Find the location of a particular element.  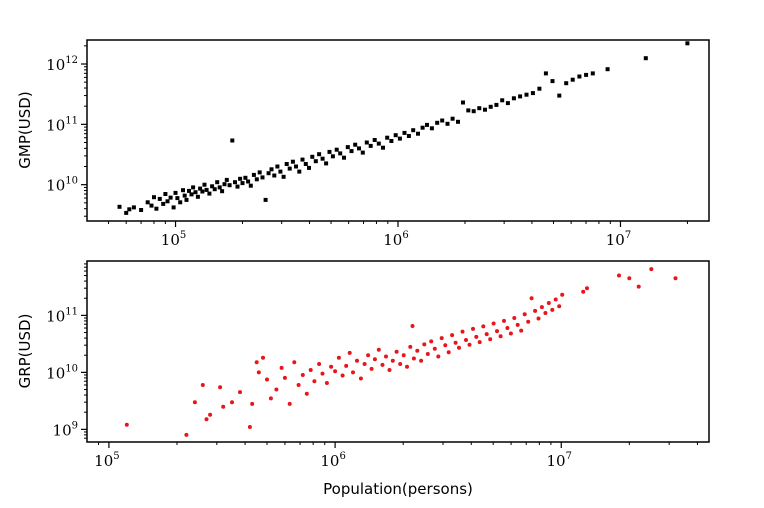

y-tick-label: 1012 is located at coordinates (62, 64).